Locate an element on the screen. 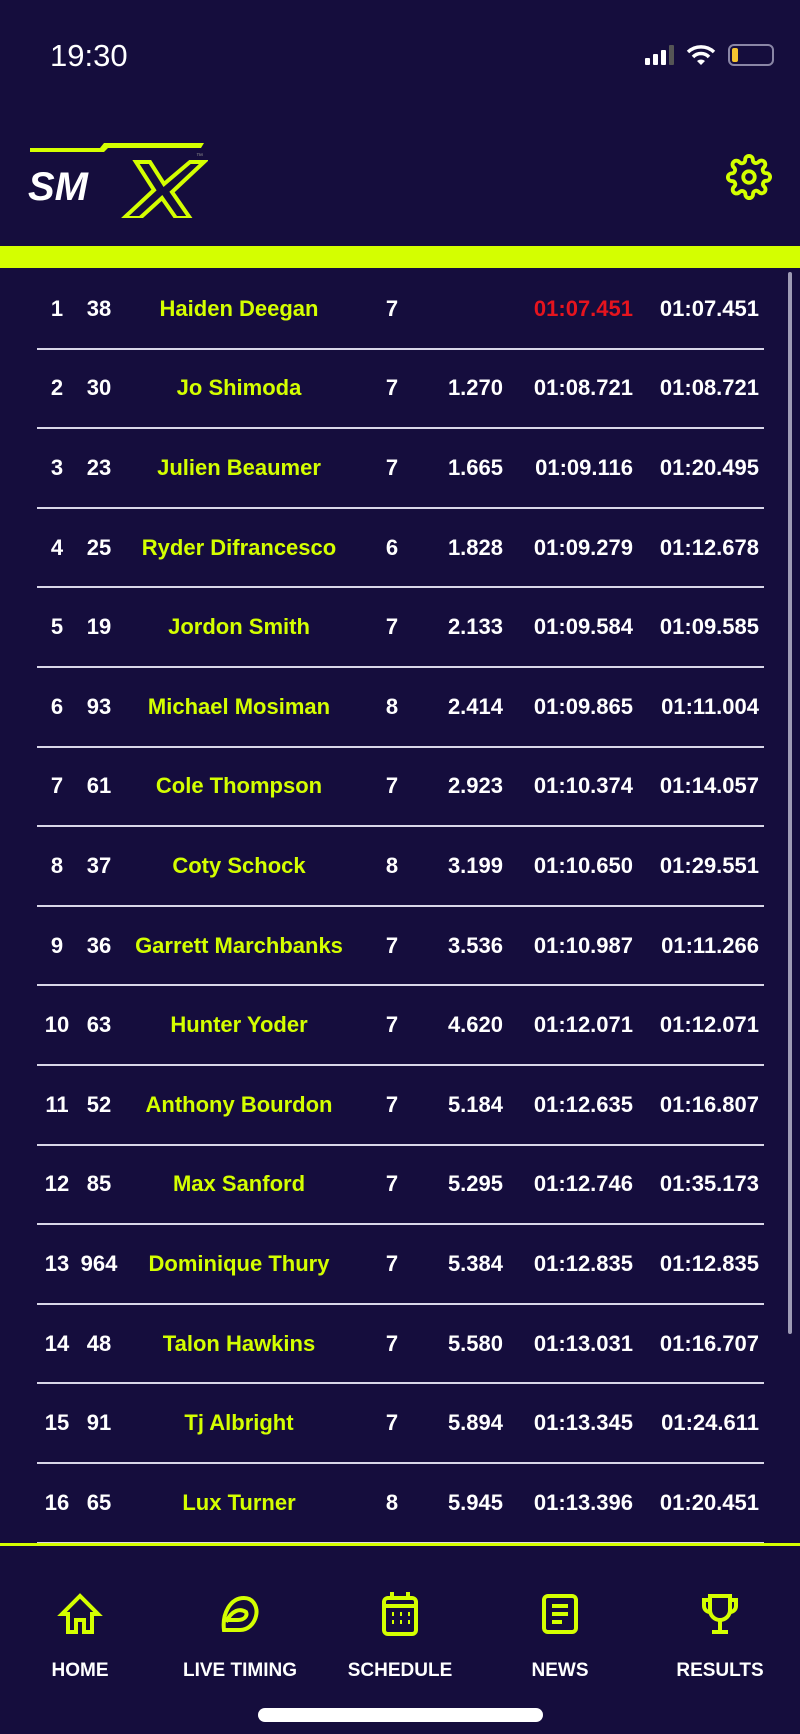 This screenshot has height=1734, width=800. table-row: 1 38 Haiden Deegan 7 01:07.451 01:07.451 is located at coordinates (400, 310).